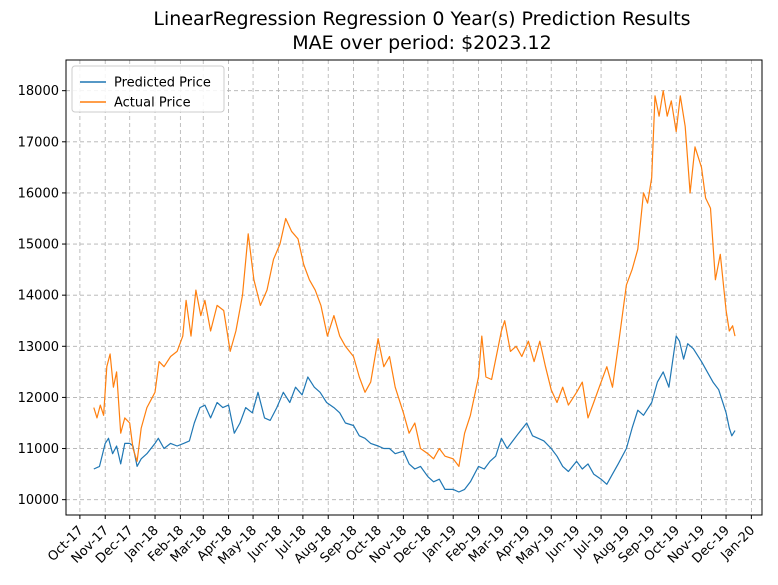 This screenshot has height=585, width=778. Describe the element at coordinates (38, 245) in the screenshot. I see `y-tick-label: 15000` at that location.